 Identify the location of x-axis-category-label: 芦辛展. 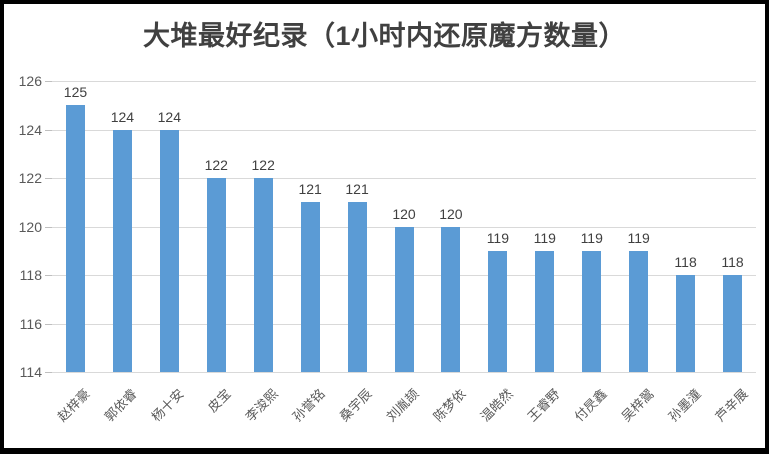
(731, 405).